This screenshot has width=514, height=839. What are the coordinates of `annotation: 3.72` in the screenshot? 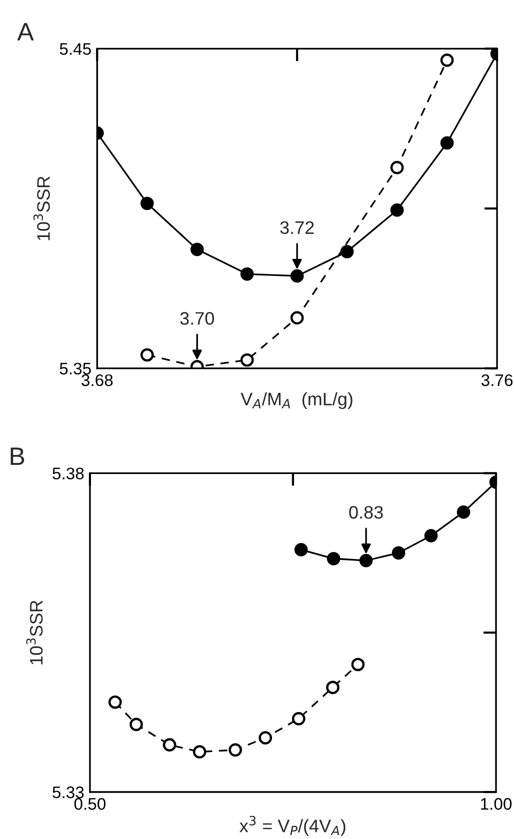 It's located at (297, 227).